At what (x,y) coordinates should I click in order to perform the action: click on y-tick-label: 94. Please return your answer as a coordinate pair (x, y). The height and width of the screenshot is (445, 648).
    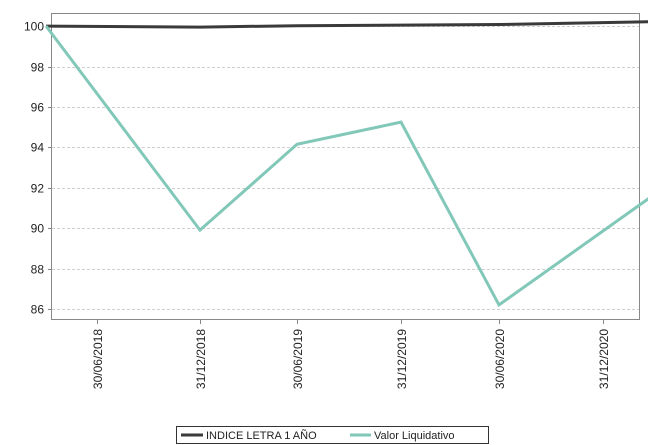
    Looking at the image, I should click on (38, 148).